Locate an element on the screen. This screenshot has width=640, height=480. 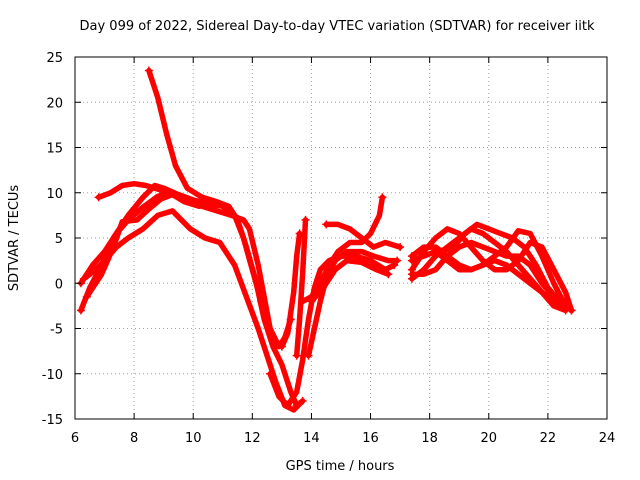
y-tick-label: -5 is located at coordinates (56, 330).